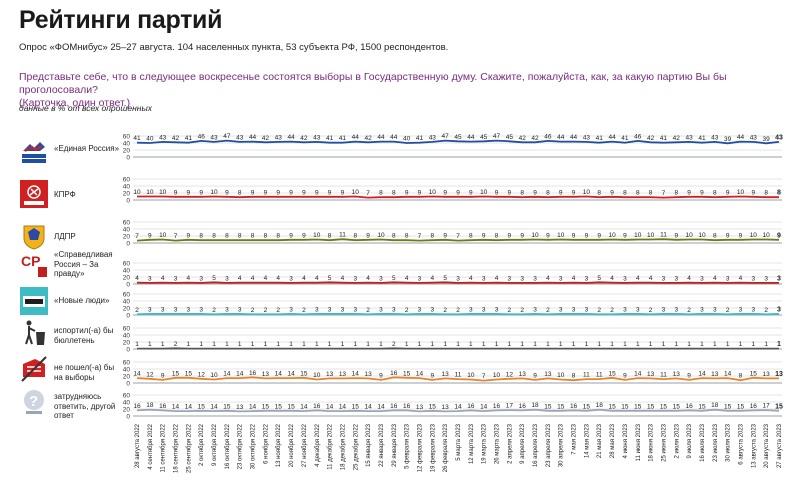  I want to click on y-tick-label: 0, so click(128, 316).